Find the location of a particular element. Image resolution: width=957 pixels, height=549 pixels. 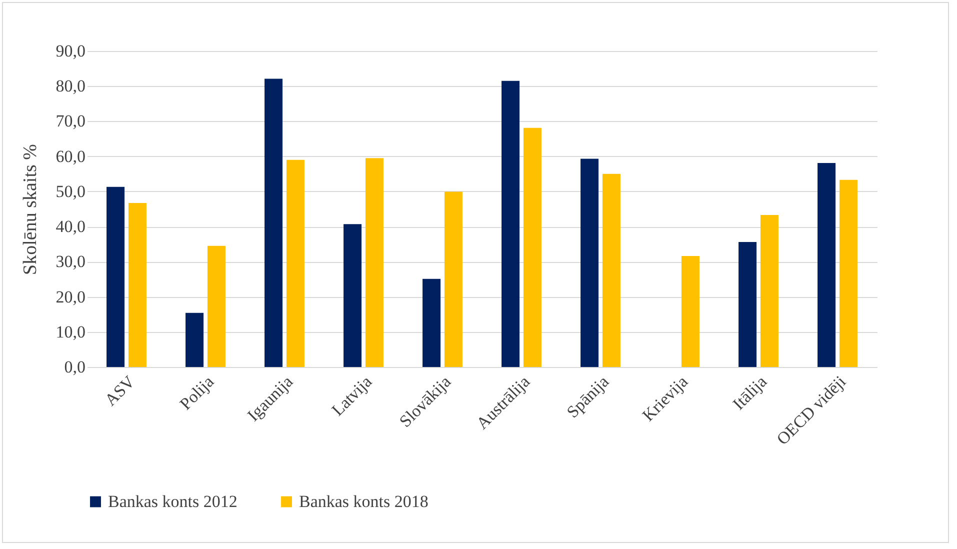

y-tick-label: 40,0 is located at coordinates (71, 226).